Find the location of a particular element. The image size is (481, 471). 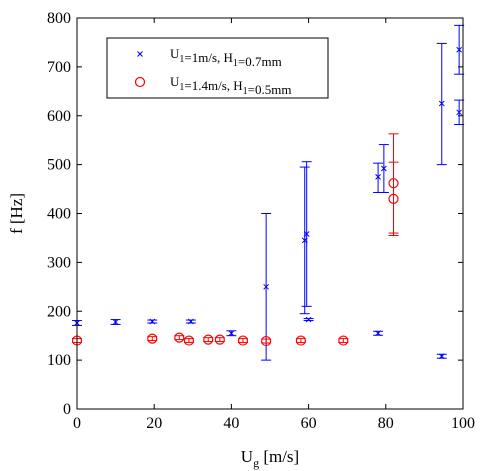

legend-box is located at coordinates (217, 68).